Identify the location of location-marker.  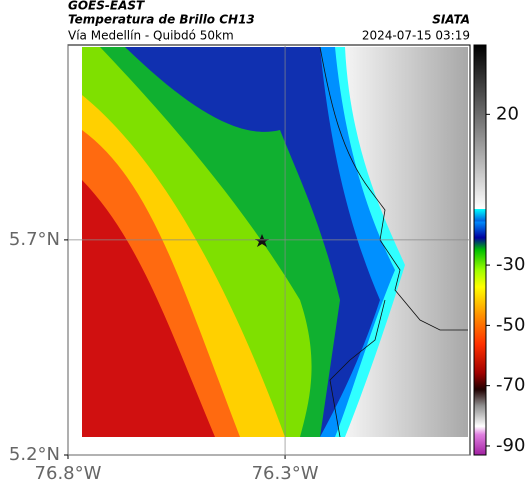
(262, 240).